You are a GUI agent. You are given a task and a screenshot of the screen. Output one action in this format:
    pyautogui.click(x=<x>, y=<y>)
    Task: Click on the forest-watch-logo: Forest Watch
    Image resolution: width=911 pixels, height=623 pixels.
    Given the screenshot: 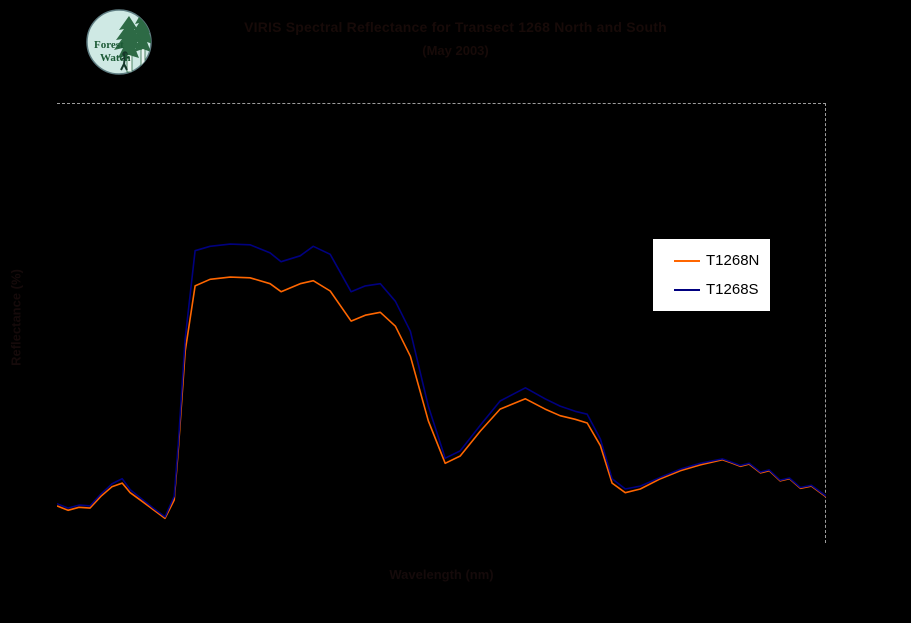 What is the action you would take?
    pyautogui.click(x=119, y=42)
    